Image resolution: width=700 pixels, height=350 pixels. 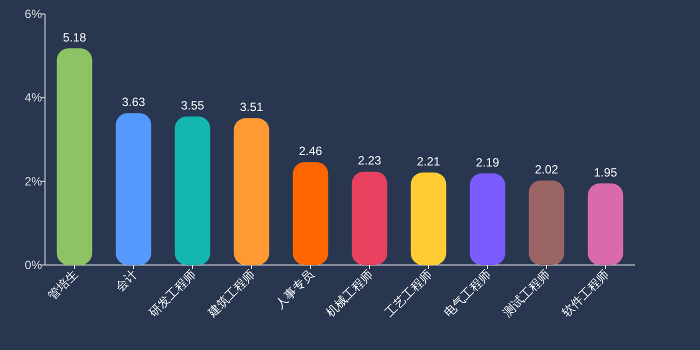 What do you see at coordinates (488, 162) in the screenshot?
I see `data-label: 2.19` at bounding box center [488, 162].